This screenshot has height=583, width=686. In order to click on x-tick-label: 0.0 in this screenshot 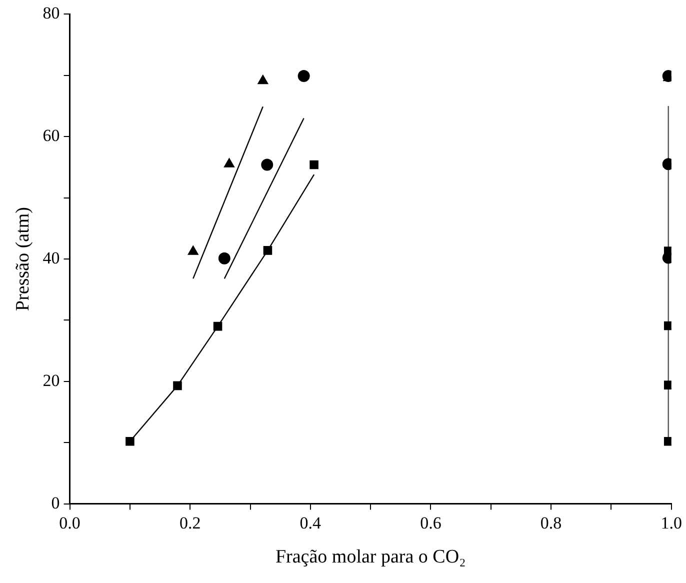, I will do `click(69, 522)`.